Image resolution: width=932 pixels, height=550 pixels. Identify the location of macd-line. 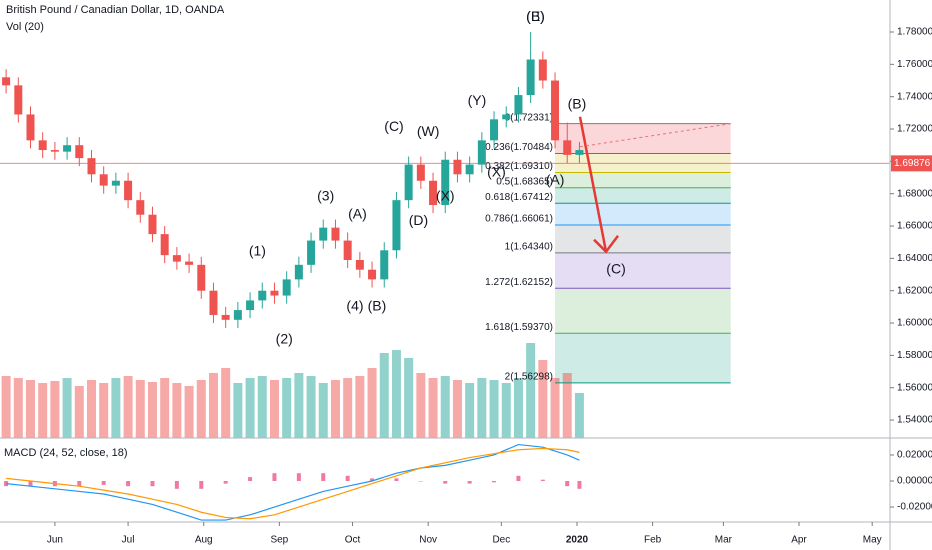
(293, 482).